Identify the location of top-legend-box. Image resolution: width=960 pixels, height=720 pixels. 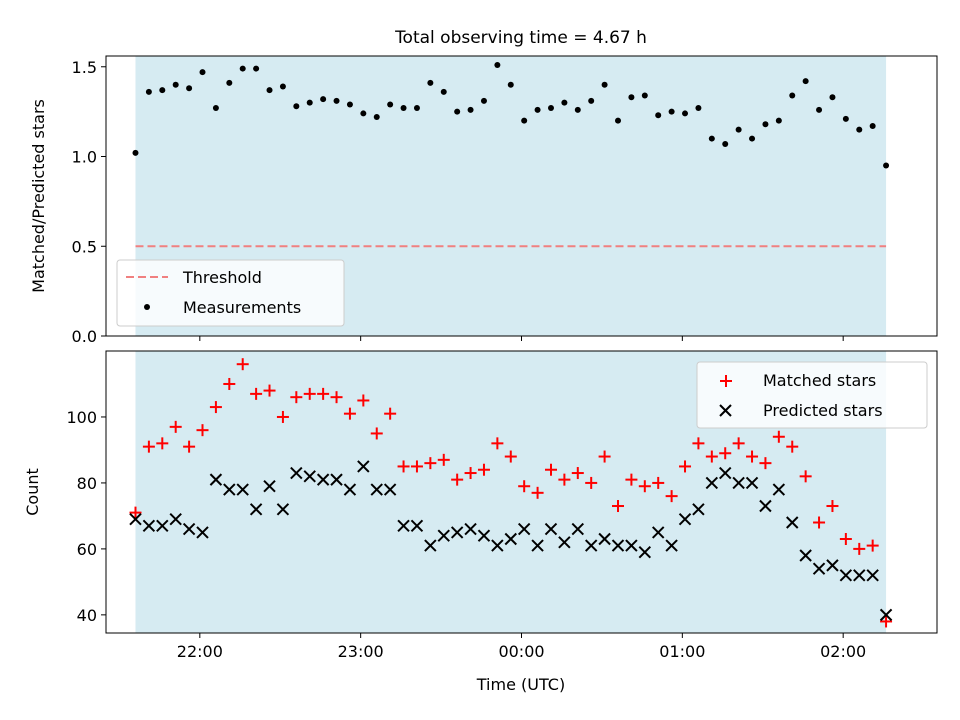
(230, 293).